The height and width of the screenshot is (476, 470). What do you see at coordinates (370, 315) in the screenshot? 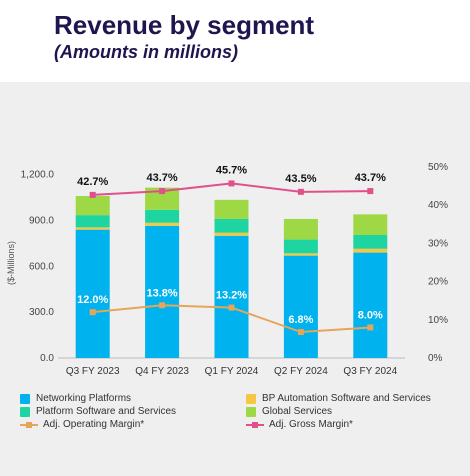
I see `op-margin-data-label: 8.0%` at bounding box center [370, 315].